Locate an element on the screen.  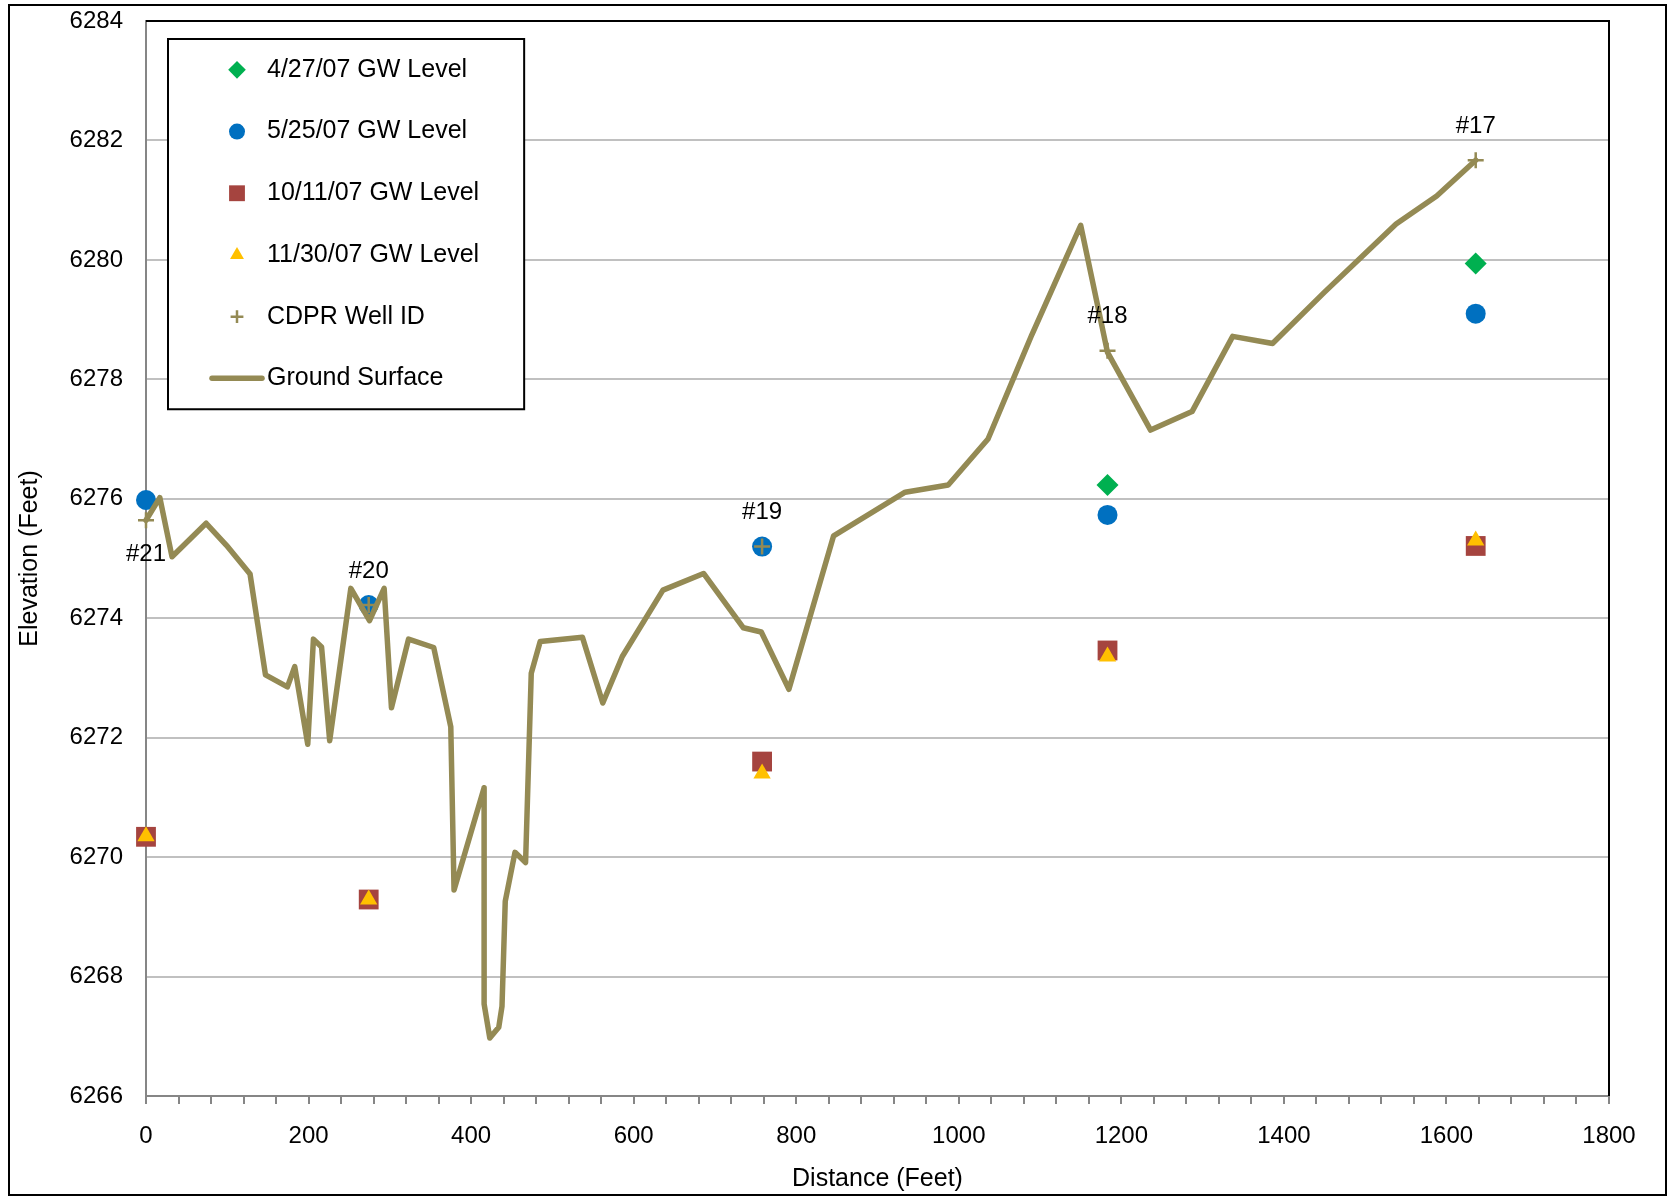
annotation: #21 is located at coordinates (146, 552).